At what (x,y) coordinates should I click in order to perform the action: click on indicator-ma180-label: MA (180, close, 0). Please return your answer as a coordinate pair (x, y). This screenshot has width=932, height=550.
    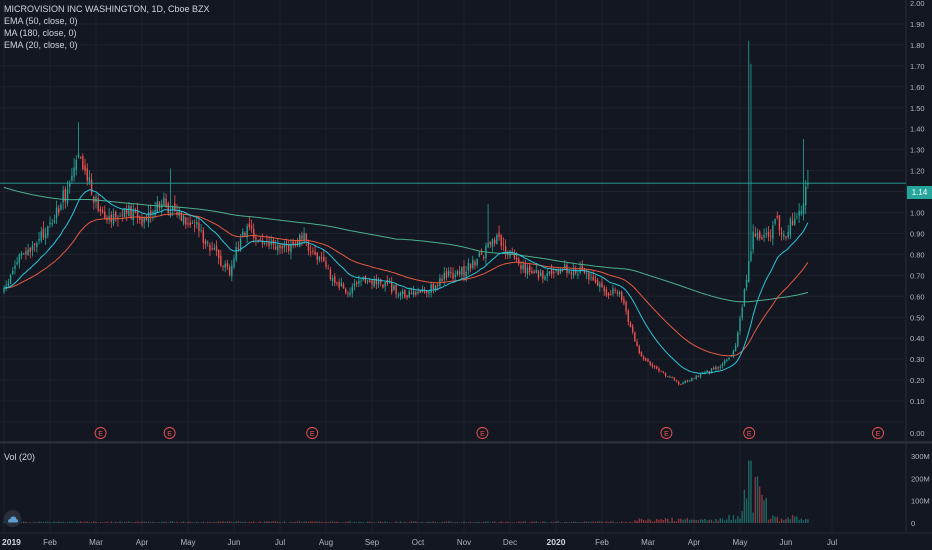
    Looking at the image, I should click on (40, 33).